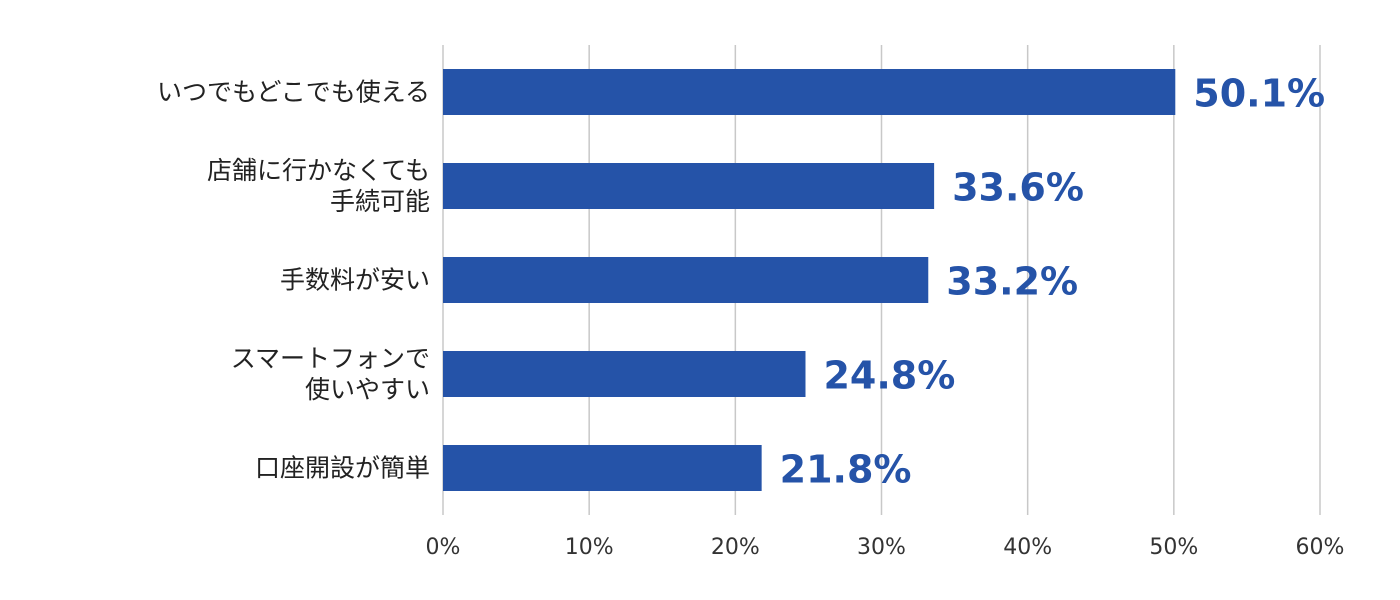 This screenshot has height=600, width=1400. I want to click on x-tick-label: 0%, so click(443, 547).